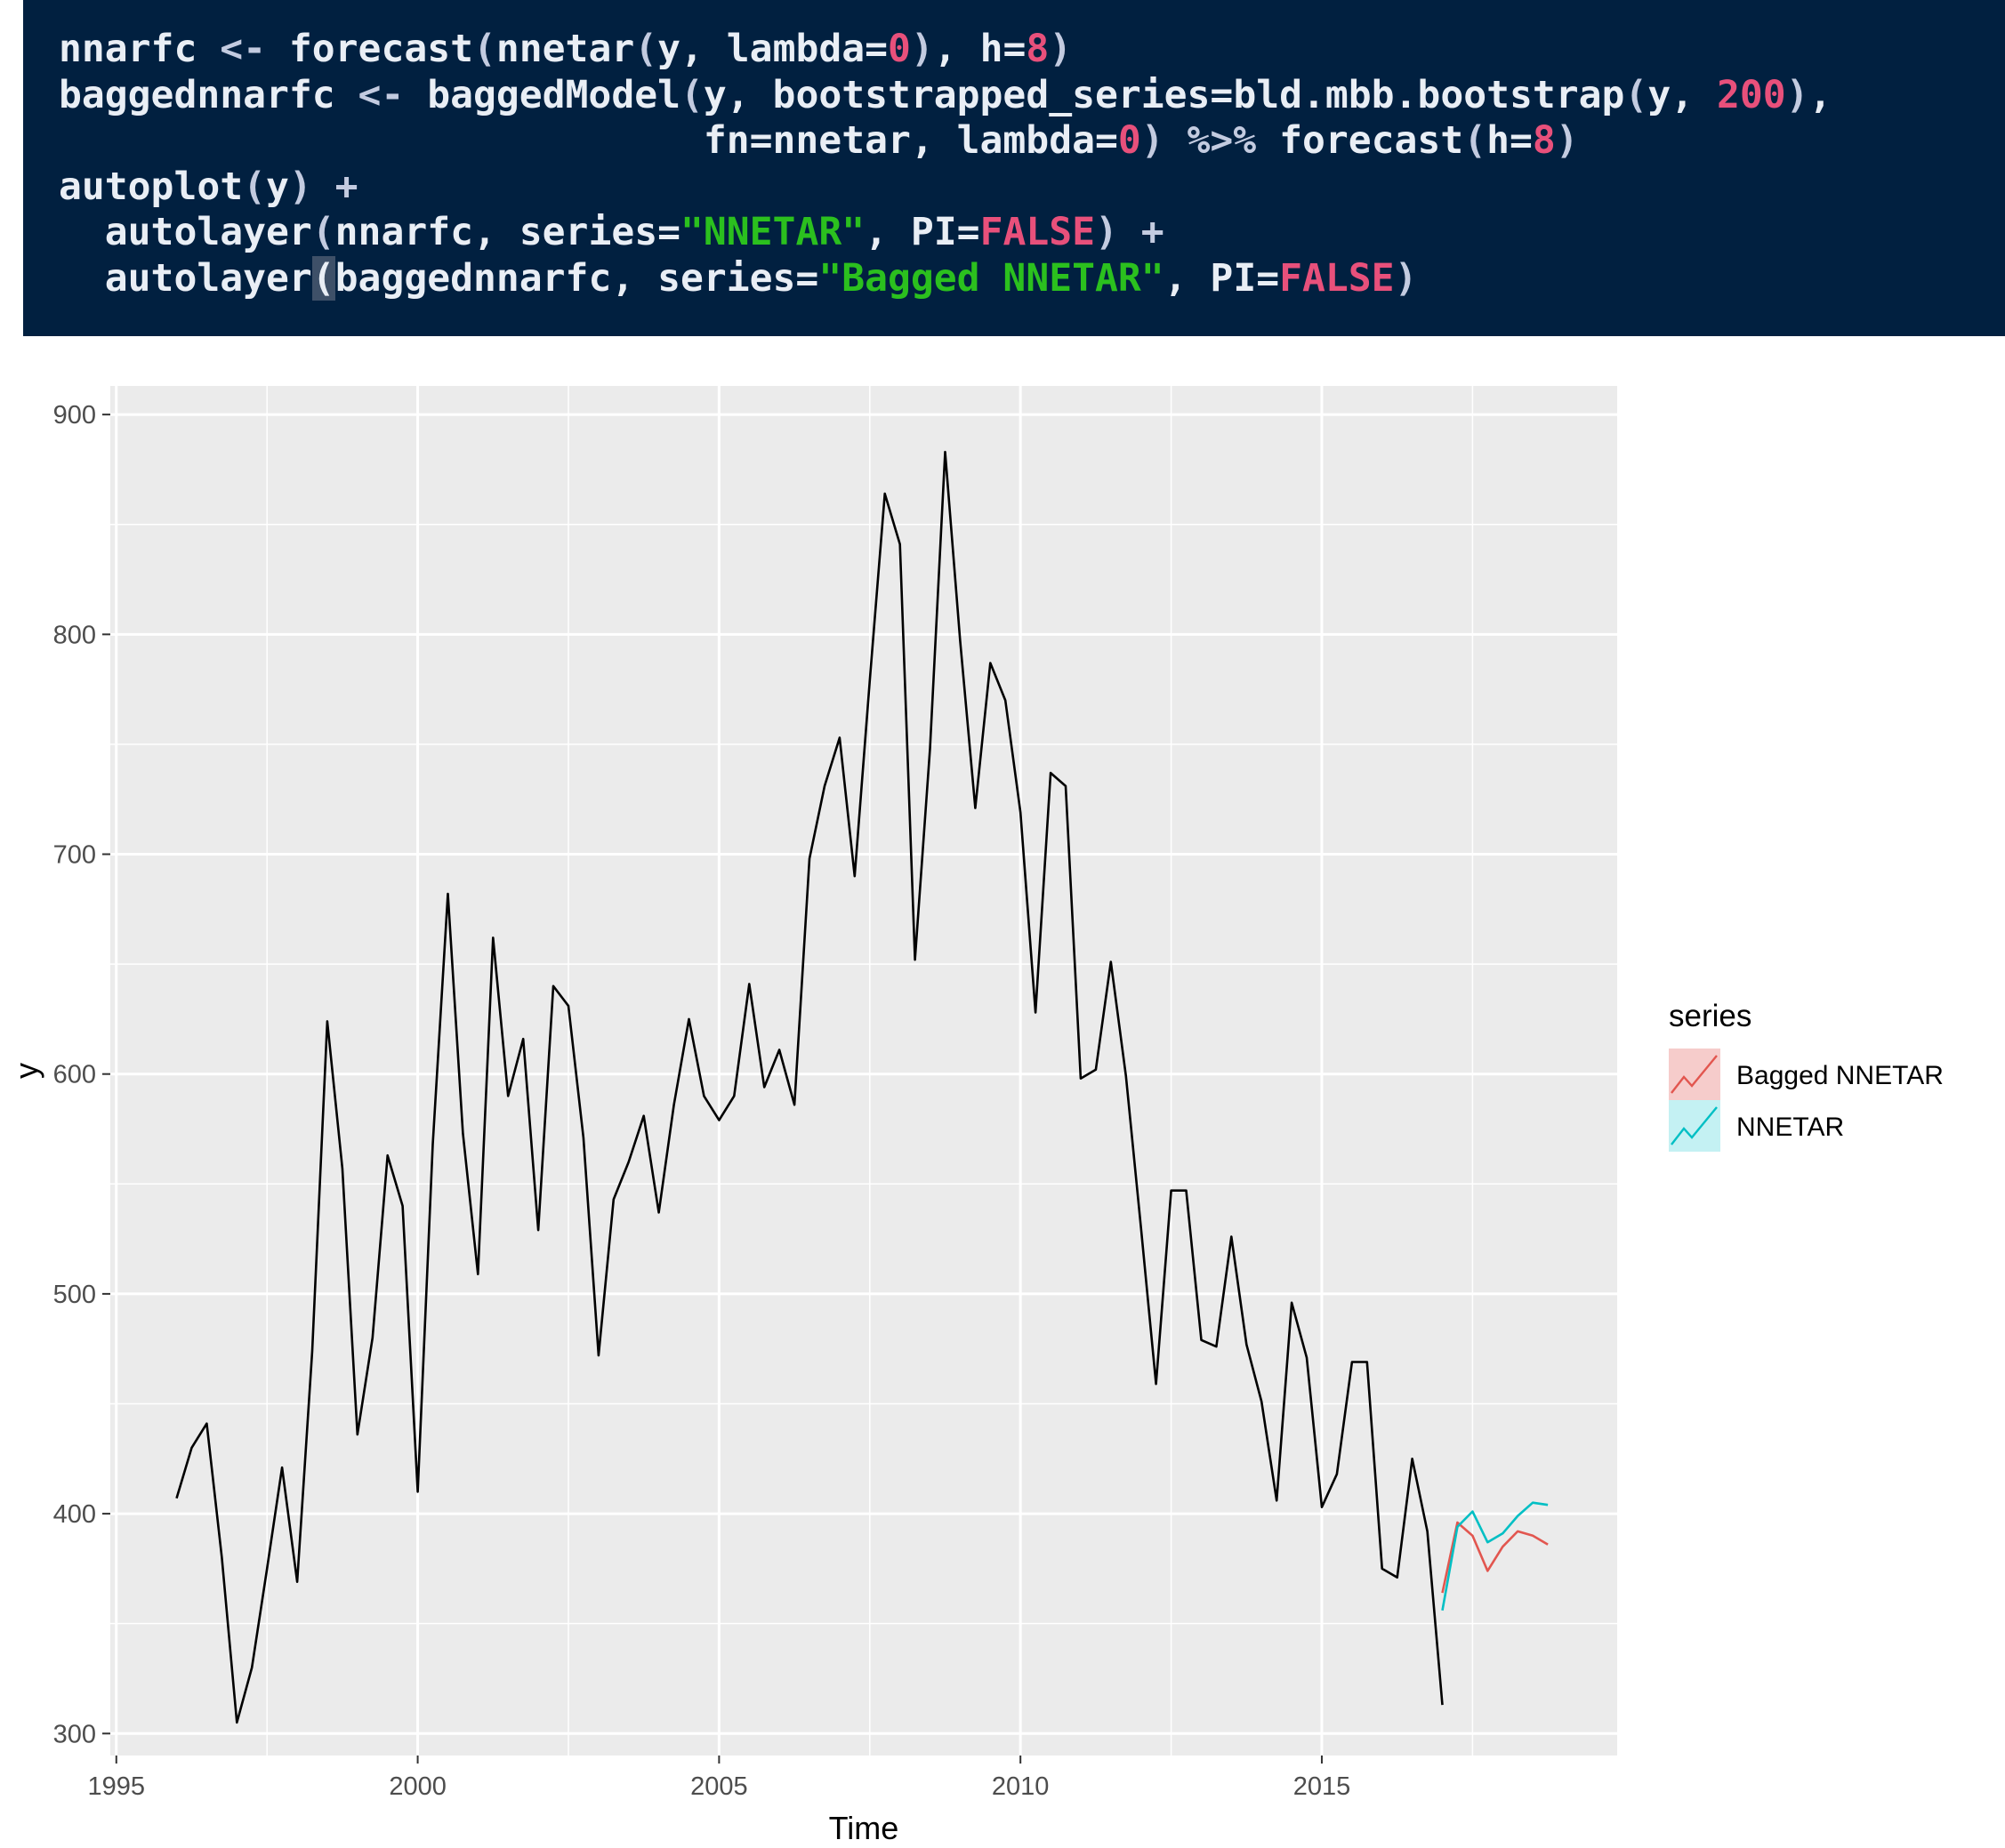 This screenshot has height=1848, width=2005. Describe the element at coordinates (1509, 140) in the screenshot. I see `code-token: h=` at that location.